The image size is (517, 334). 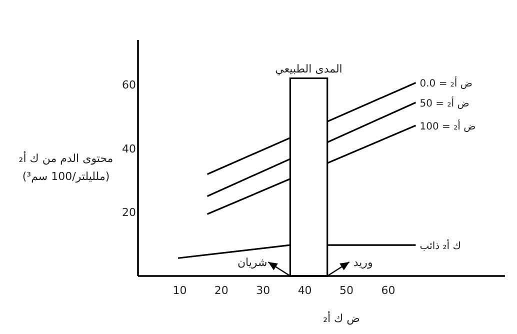 I want to click on y-tick-label: 20, so click(x=129, y=213).